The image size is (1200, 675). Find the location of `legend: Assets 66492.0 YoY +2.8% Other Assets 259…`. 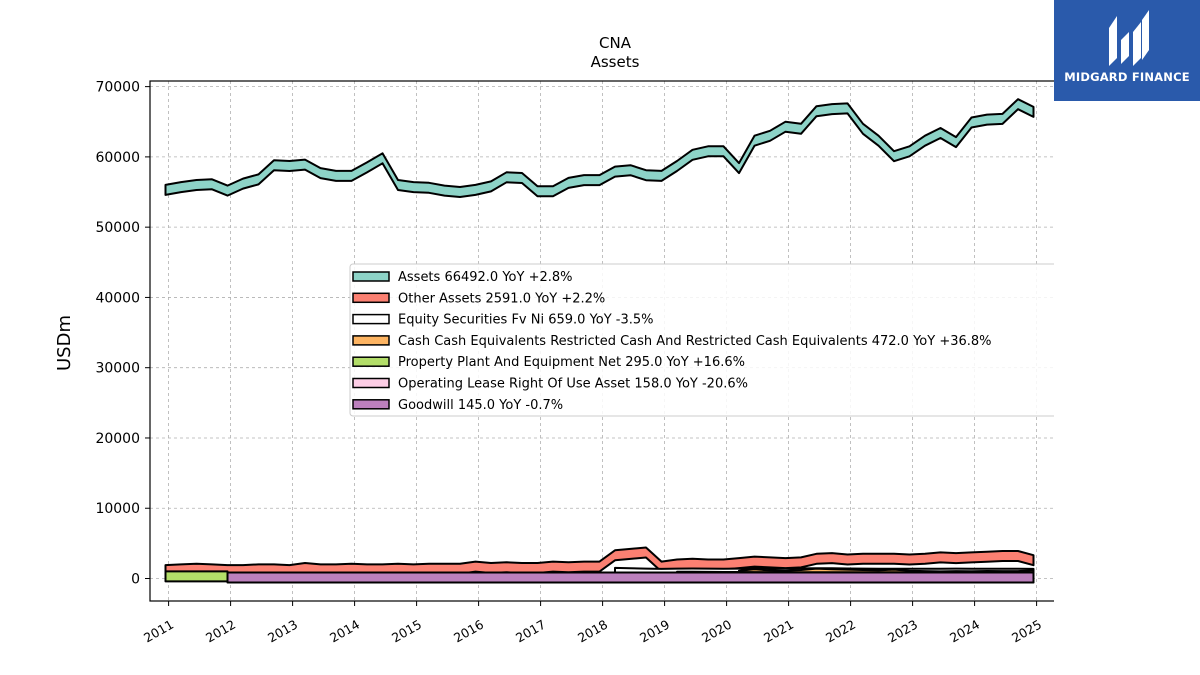

legend: Assets 66492.0 YoY +2.8% Other Assets 259… is located at coordinates (701, 340).